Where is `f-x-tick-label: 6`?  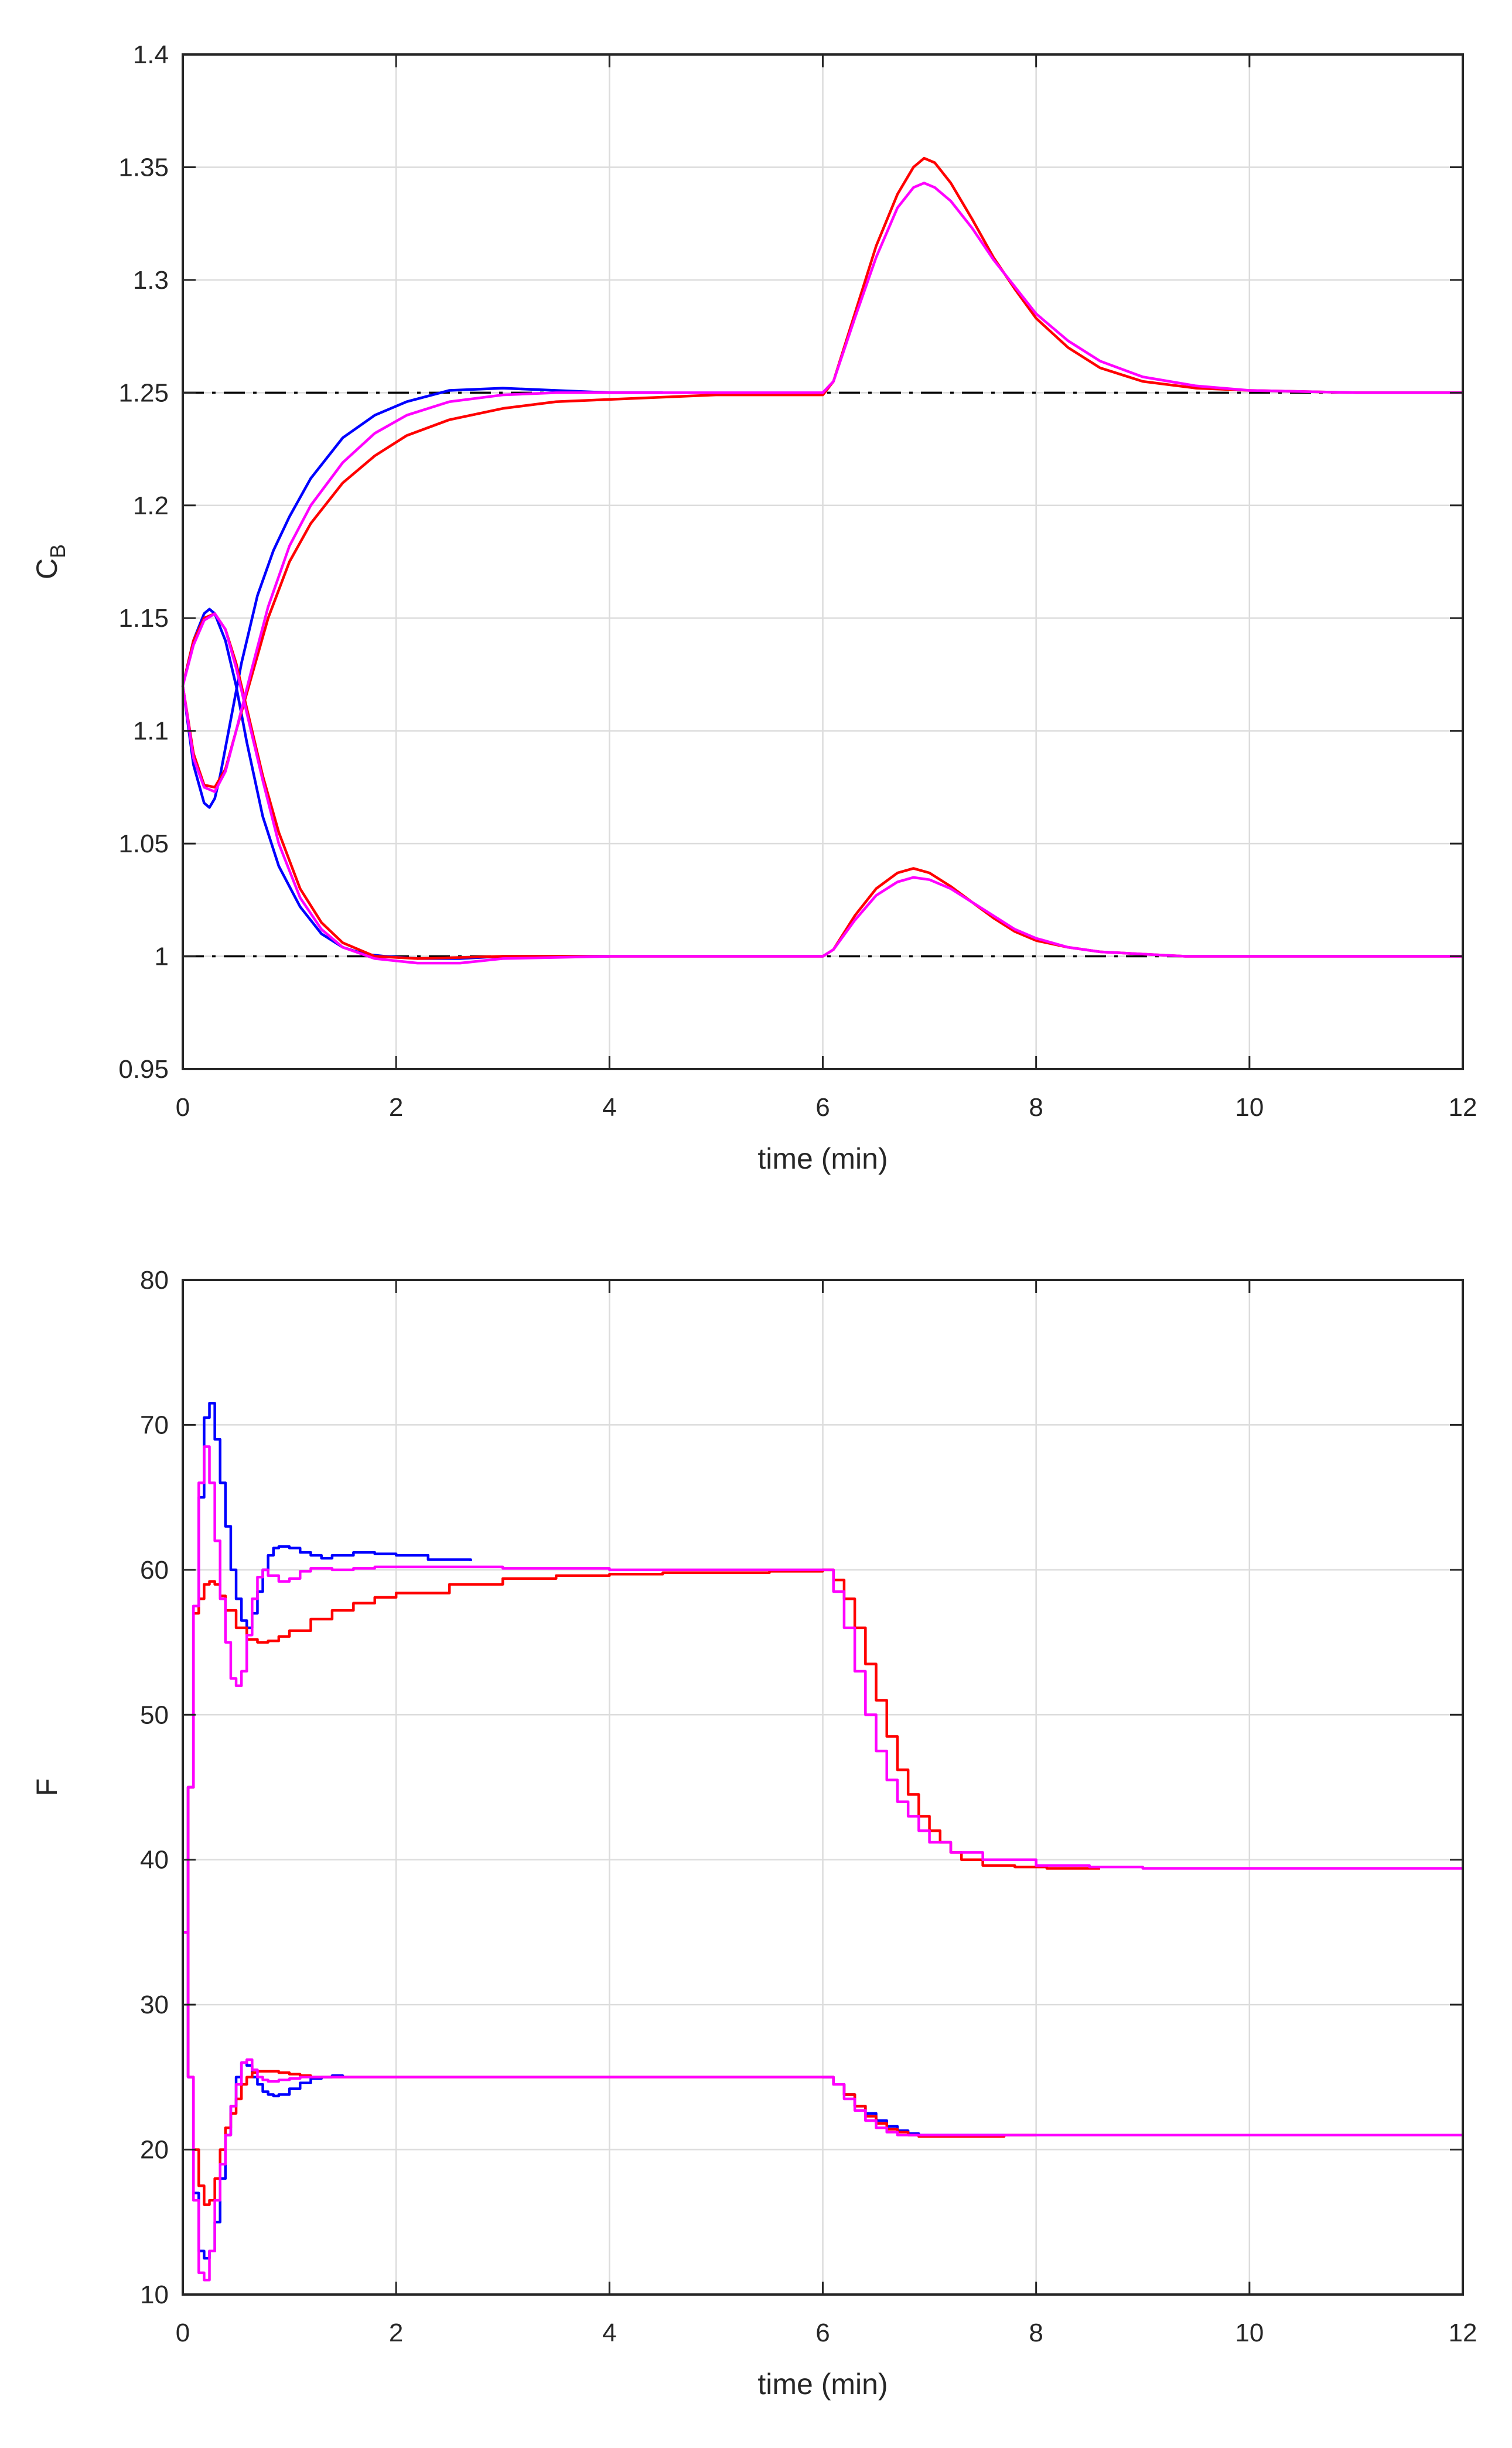
f-x-tick-label: 6 is located at coordinates (822, 2333).